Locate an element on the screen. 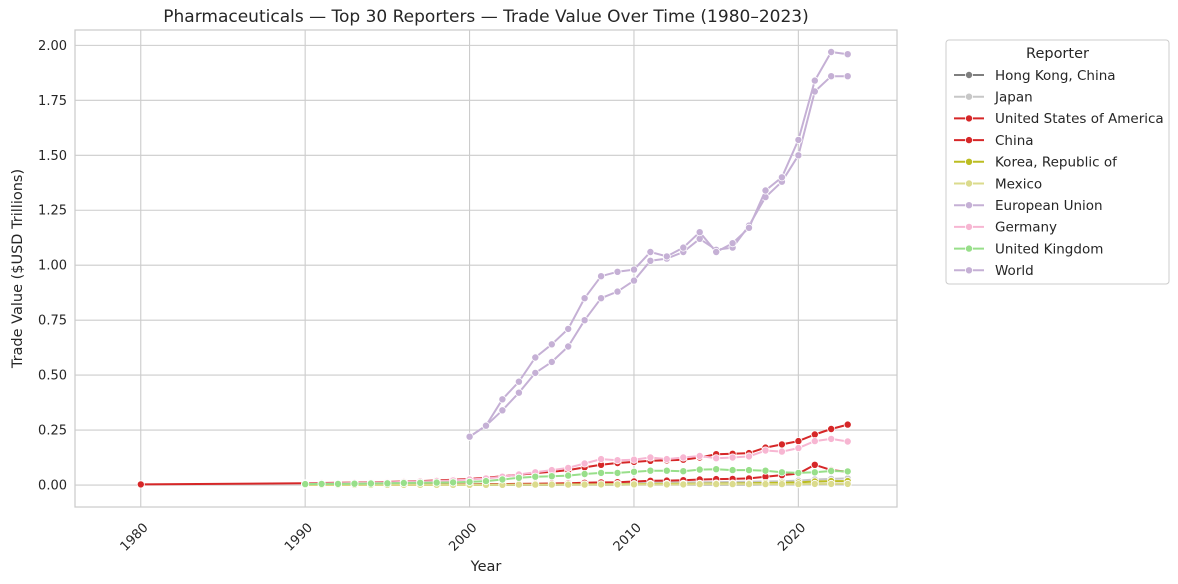  legend-label: Japan is located at coordinates (1013, 98).